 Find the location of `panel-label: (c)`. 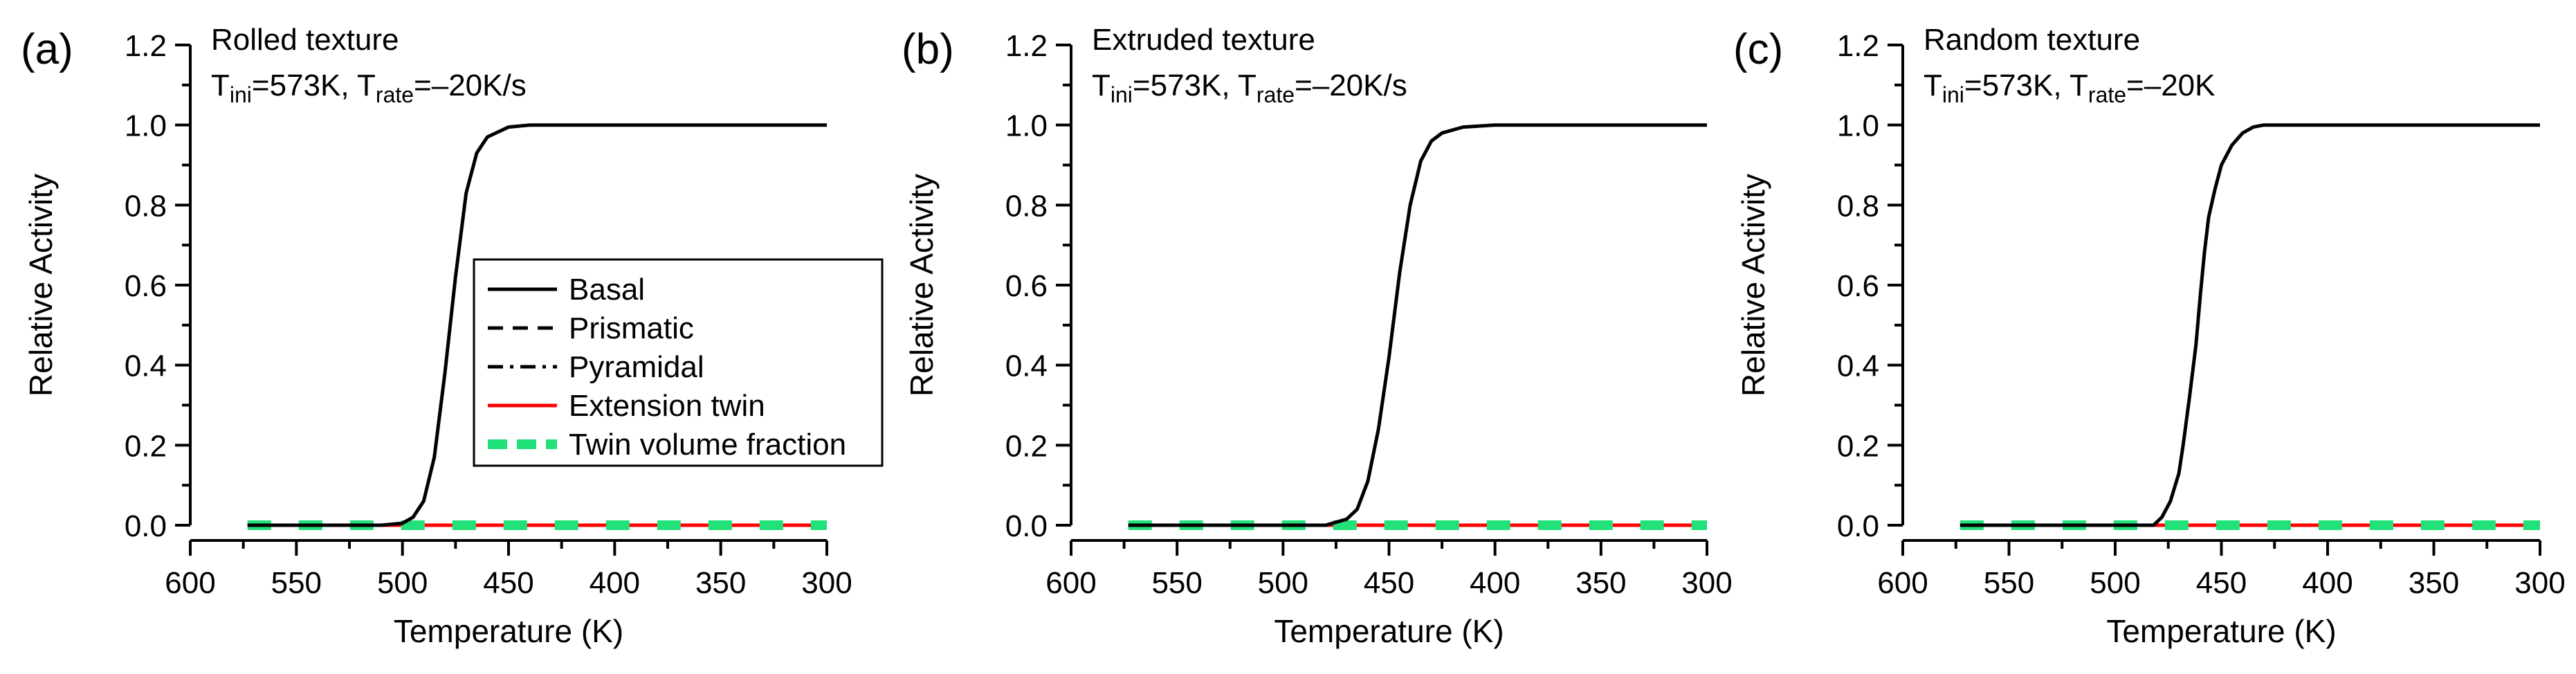

panel-label: (c) is located at coordinates (1758, 50).